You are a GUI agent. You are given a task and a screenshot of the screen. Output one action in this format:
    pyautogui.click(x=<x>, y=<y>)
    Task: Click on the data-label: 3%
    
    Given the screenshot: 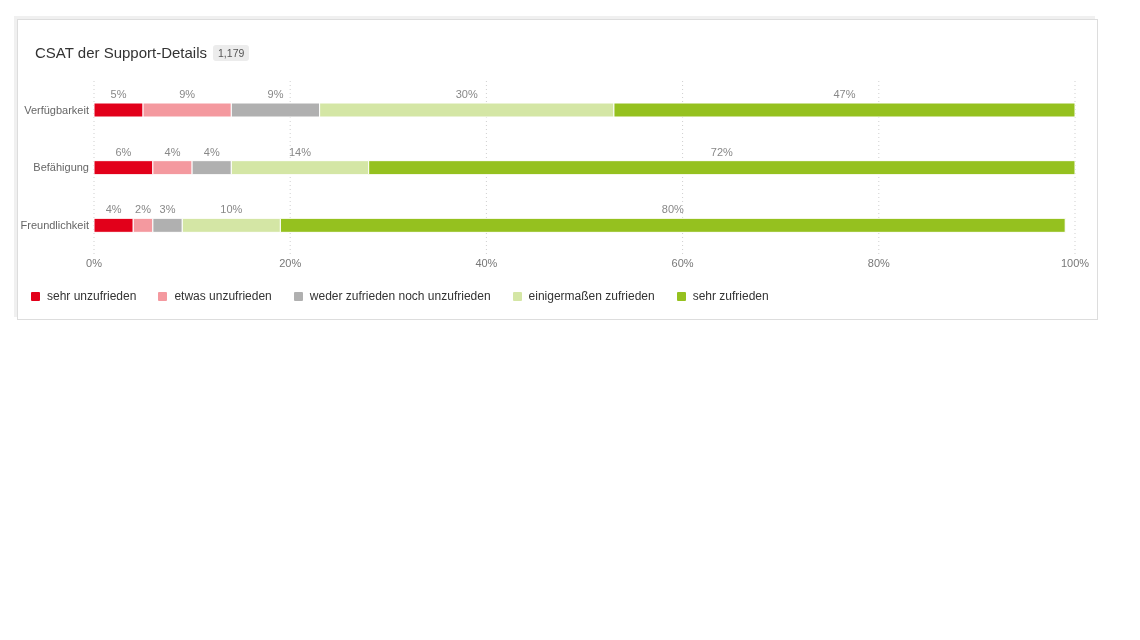 What is the action you would take?
    pyautogui.click(x=167, y=209)
    